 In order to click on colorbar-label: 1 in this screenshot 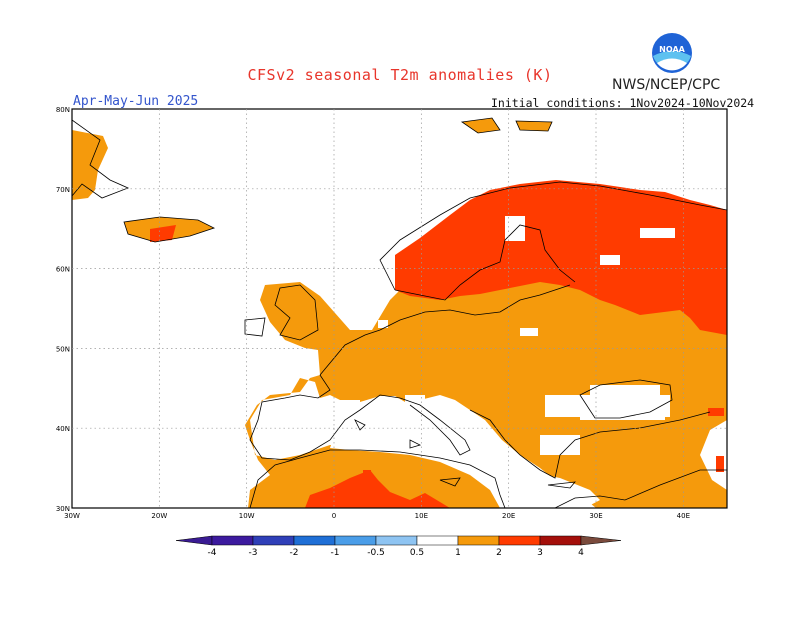, I will do `click(458, 553)`.